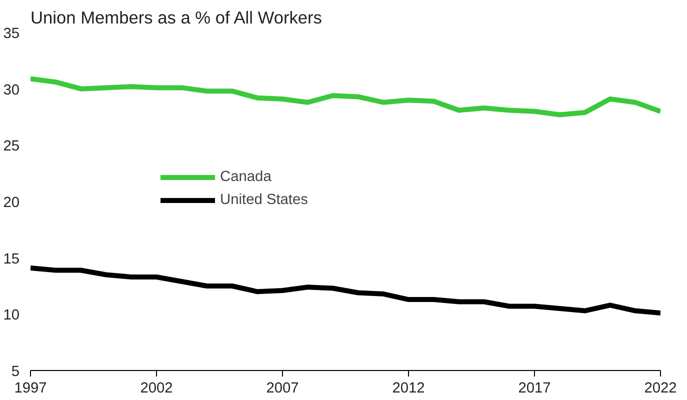 Image resolution: width=687 pixels, height=400 pixels. Describe the element at coordinates (408, 388) in the screenshot. I see `x-tick-label: 2012` at that location.